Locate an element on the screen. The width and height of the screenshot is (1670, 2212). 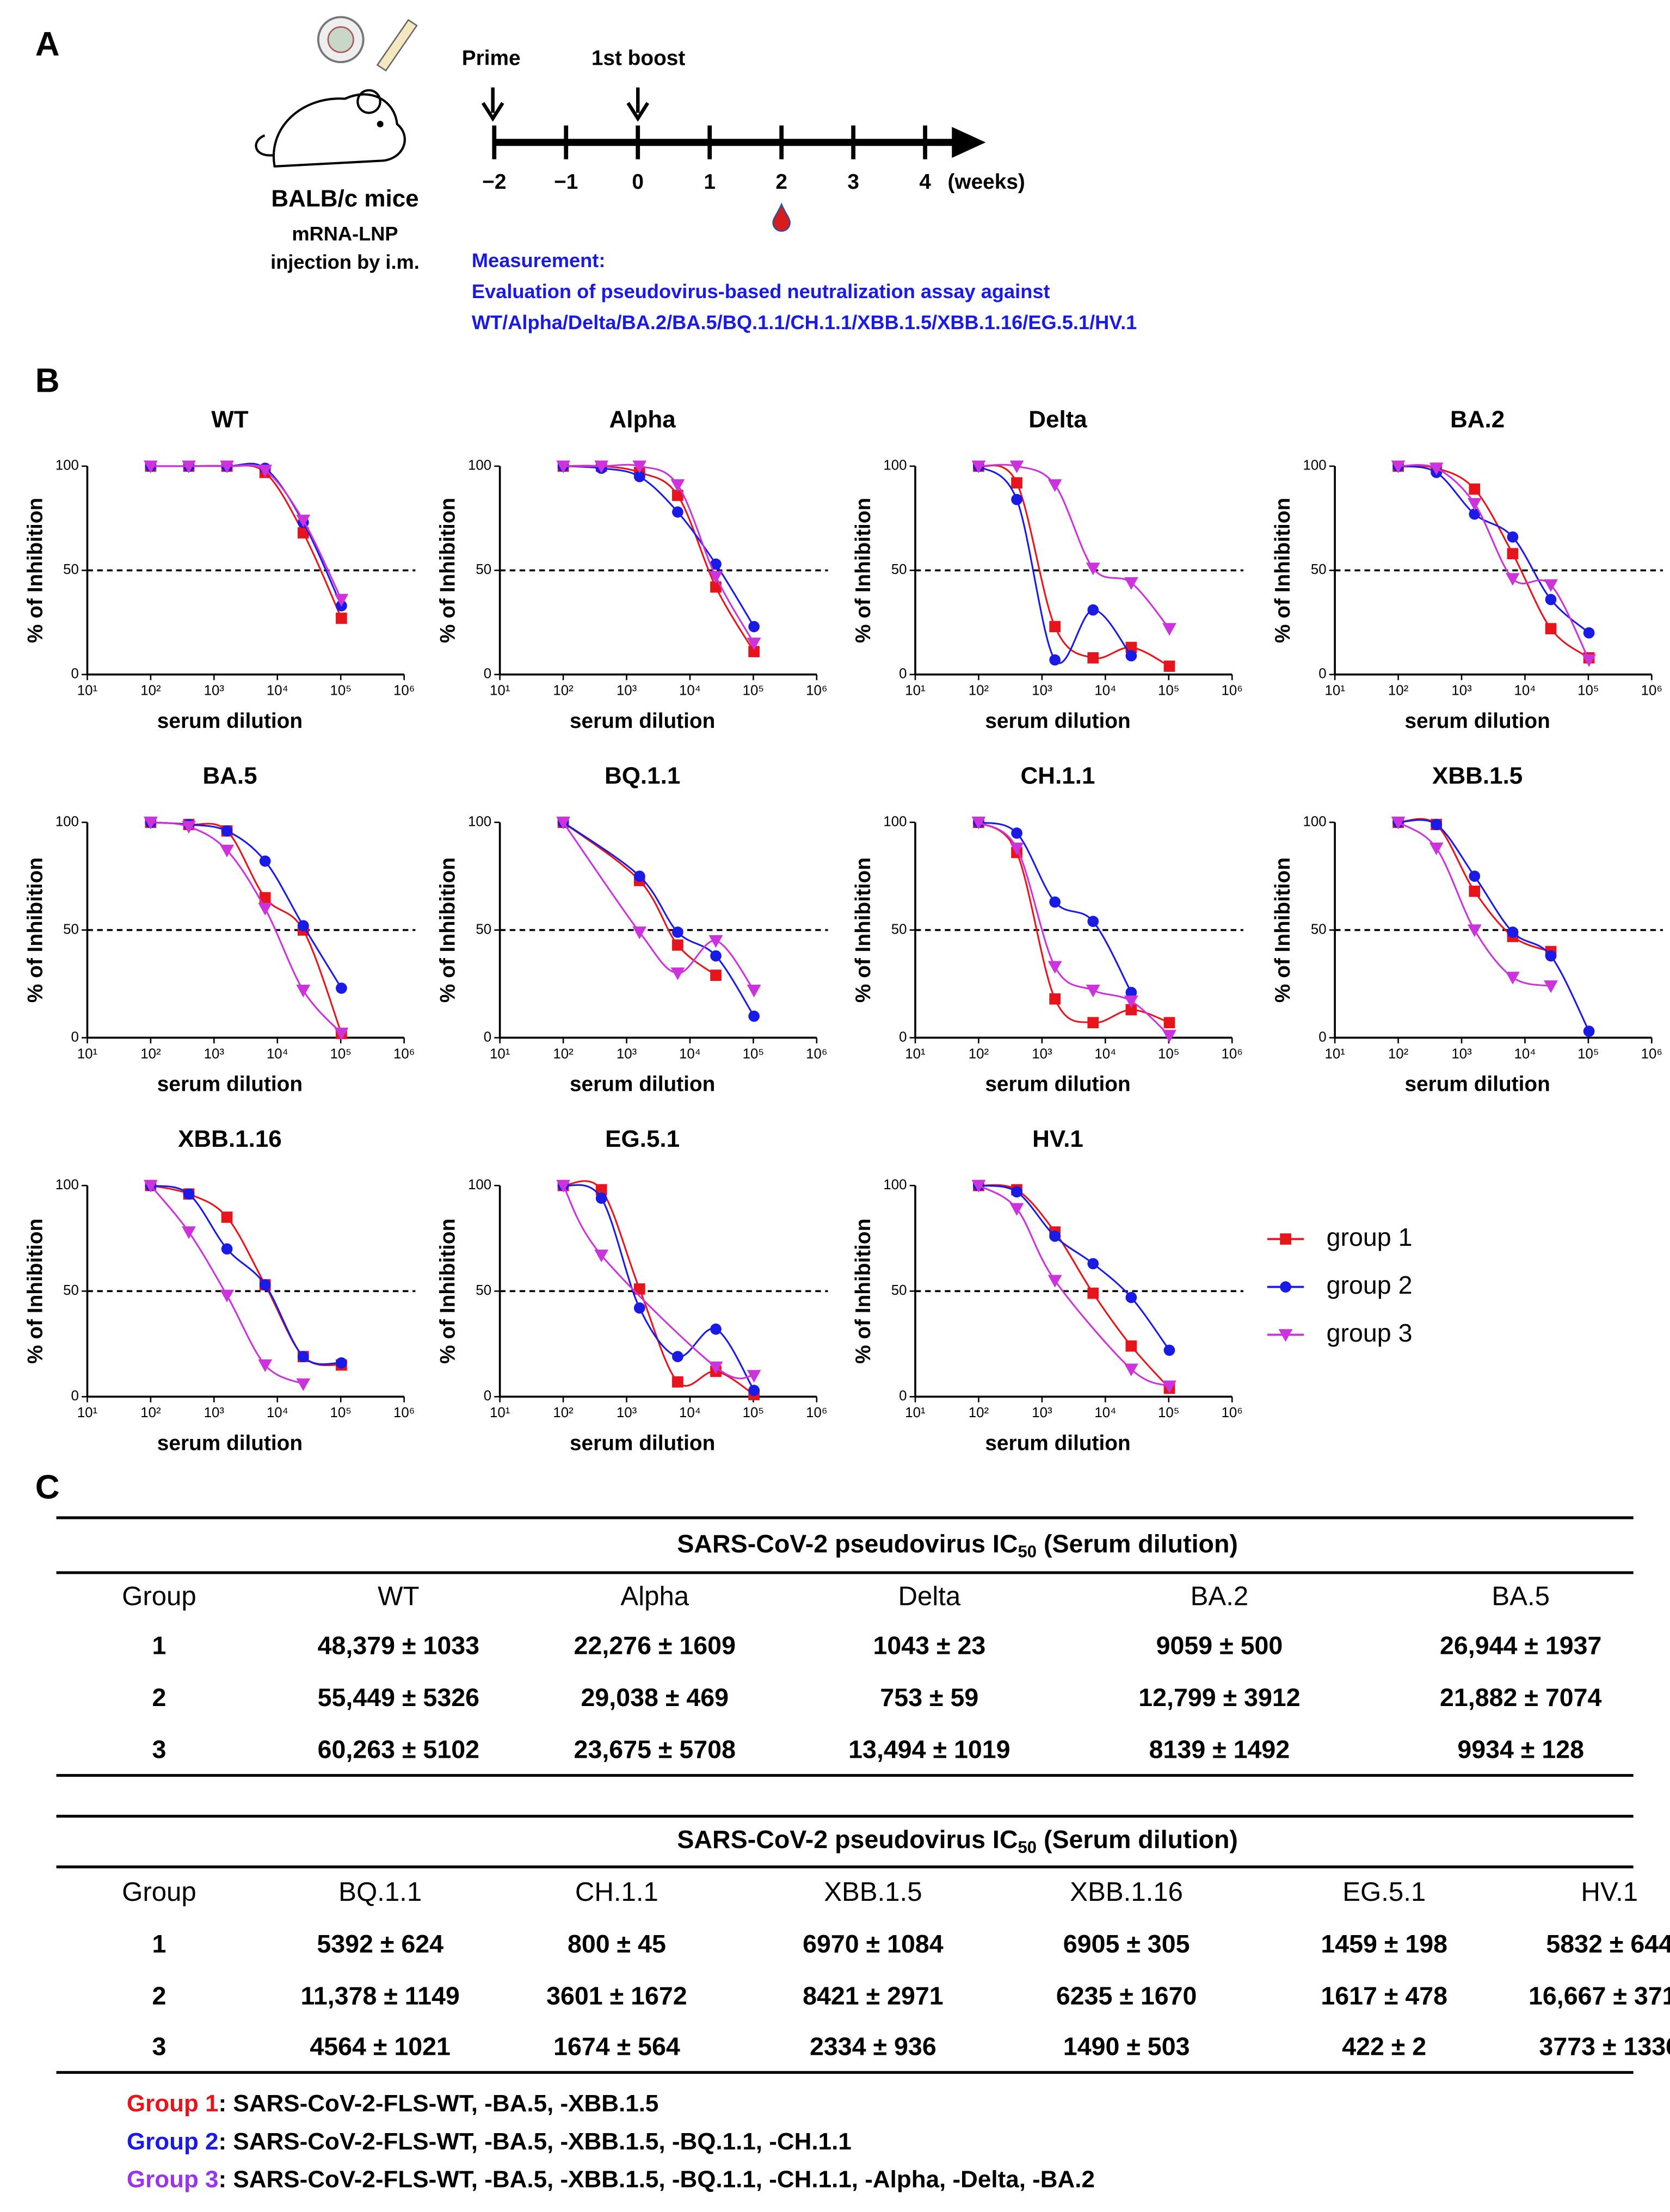
legend-marker is located at coordinates (1285, 1287).